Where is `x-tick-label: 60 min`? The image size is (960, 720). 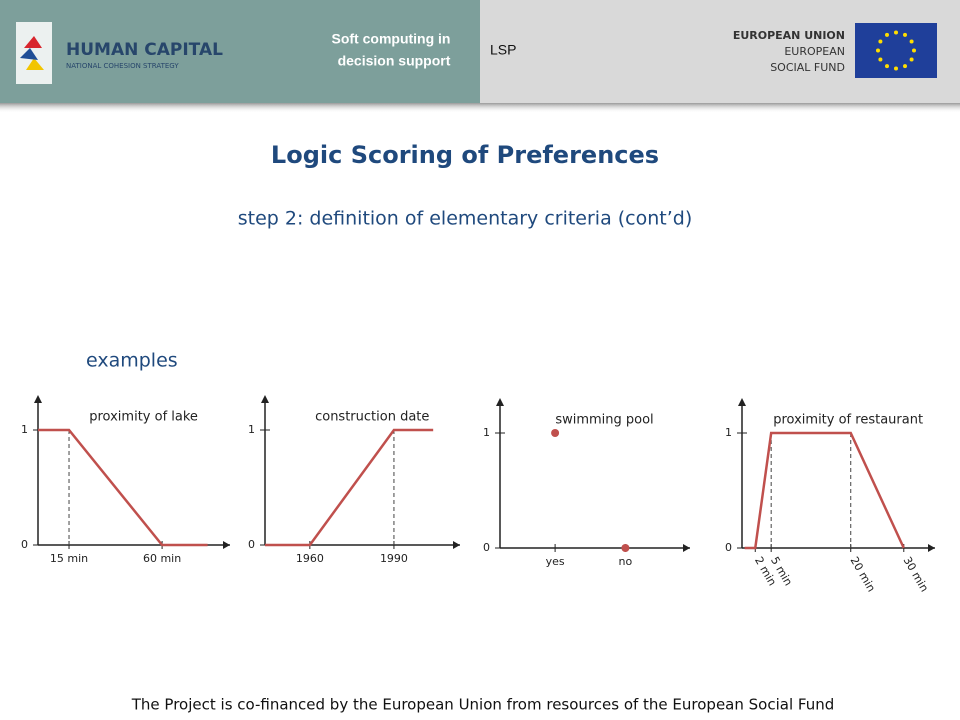 x-tick-label: 60 min is located at coordinates (162, 558).